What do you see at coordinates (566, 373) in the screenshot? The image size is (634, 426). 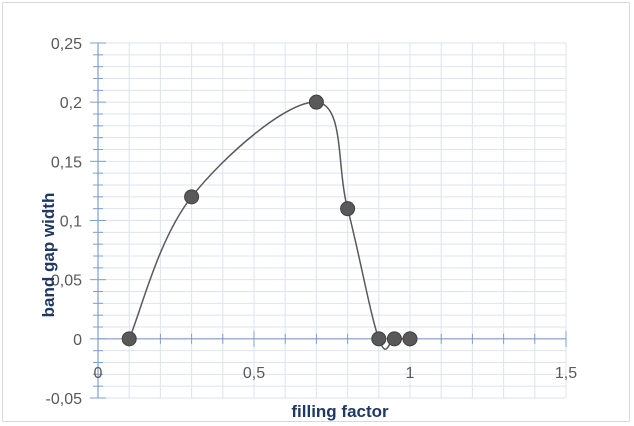 I see `x-tick-label: 1,5` at bounding box center [566, 373].